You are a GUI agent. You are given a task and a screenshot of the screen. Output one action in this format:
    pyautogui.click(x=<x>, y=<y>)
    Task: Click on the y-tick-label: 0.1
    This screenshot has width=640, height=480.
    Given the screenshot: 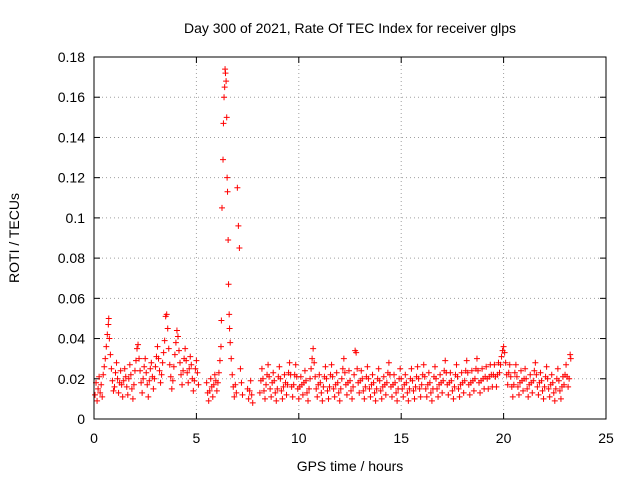 What is the action you would take?
    pyautogui.click(x=76, y=218)
    